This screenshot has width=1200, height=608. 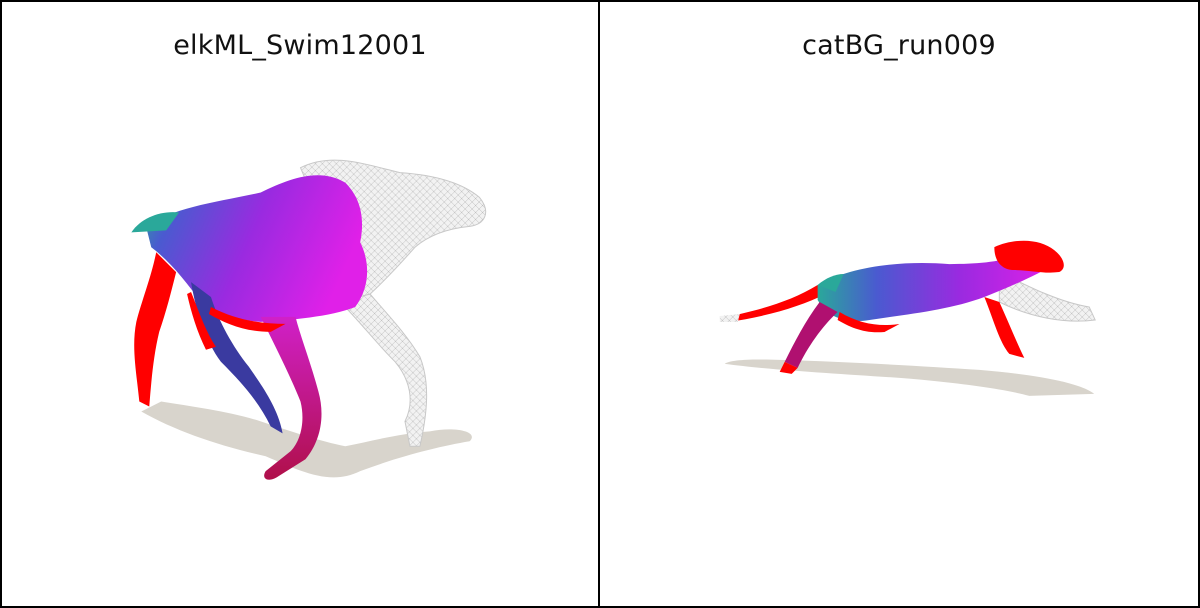 What do you see at coordinates (1004, 327) in the screenshot?
I see `cat-front-leg` at bounding box center [1004, 327].